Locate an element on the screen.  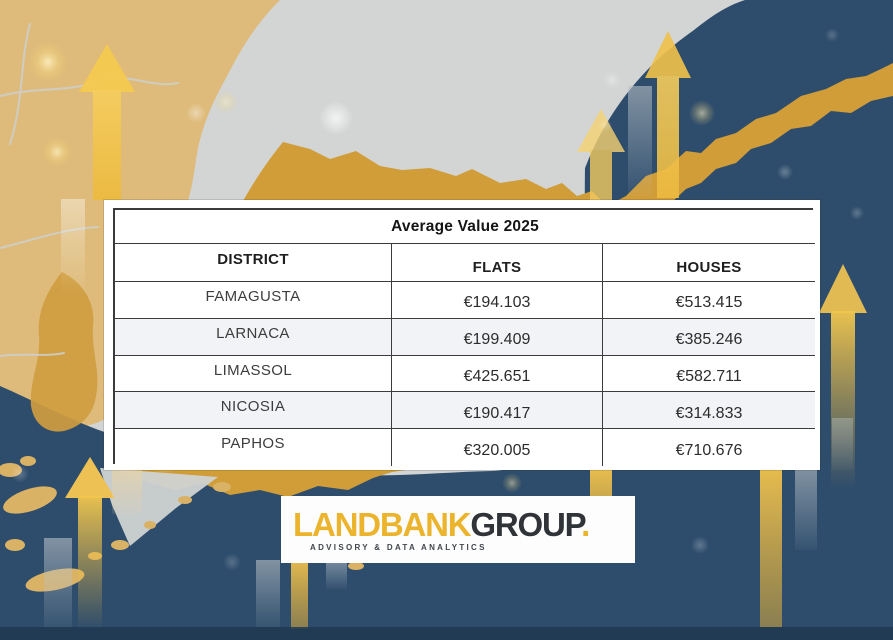
flats-value: €190.417 is located at coordinates (497, 411).